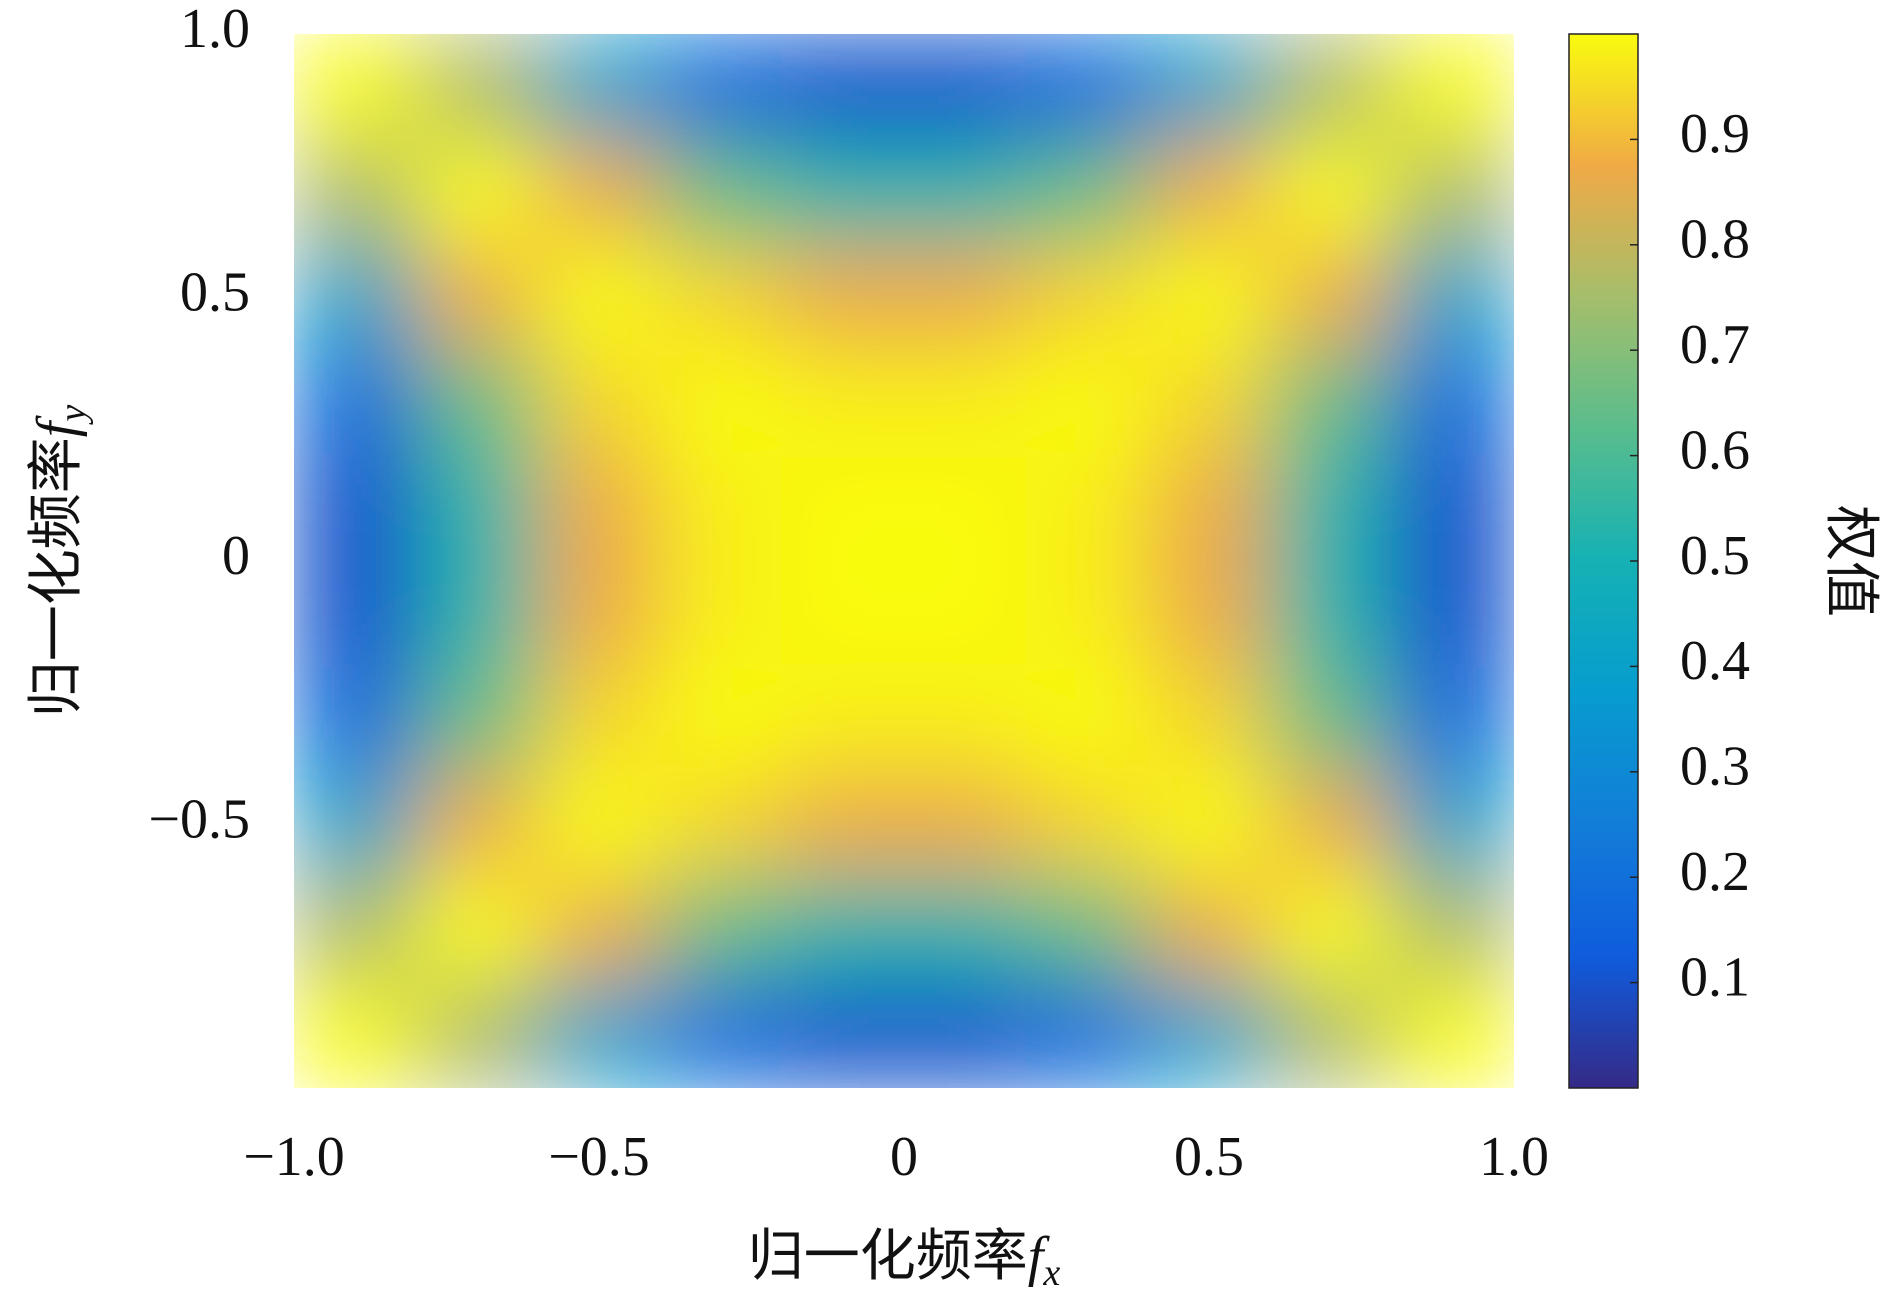 The height and width of the screenshot is (1307, 1890). What do you see at coordinates (215, 292) in the screenshot?
I see `y-tick-label: 0.5` at bounding box center [215, 292].